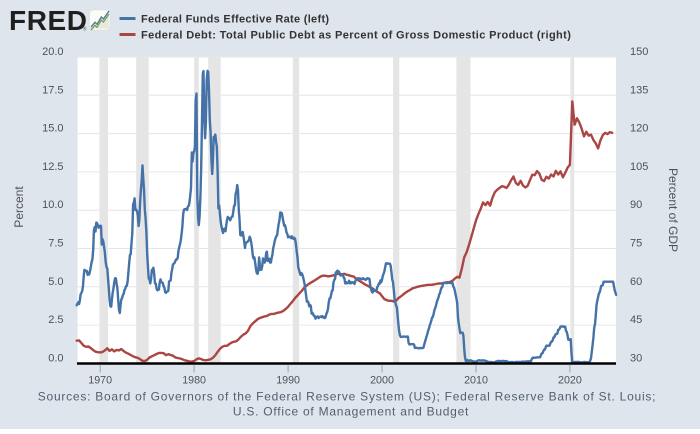  What do you see at coordinates (19, 207) in the screenshot?
I see `svg-text: Percent` at bounding box center [19, 207].